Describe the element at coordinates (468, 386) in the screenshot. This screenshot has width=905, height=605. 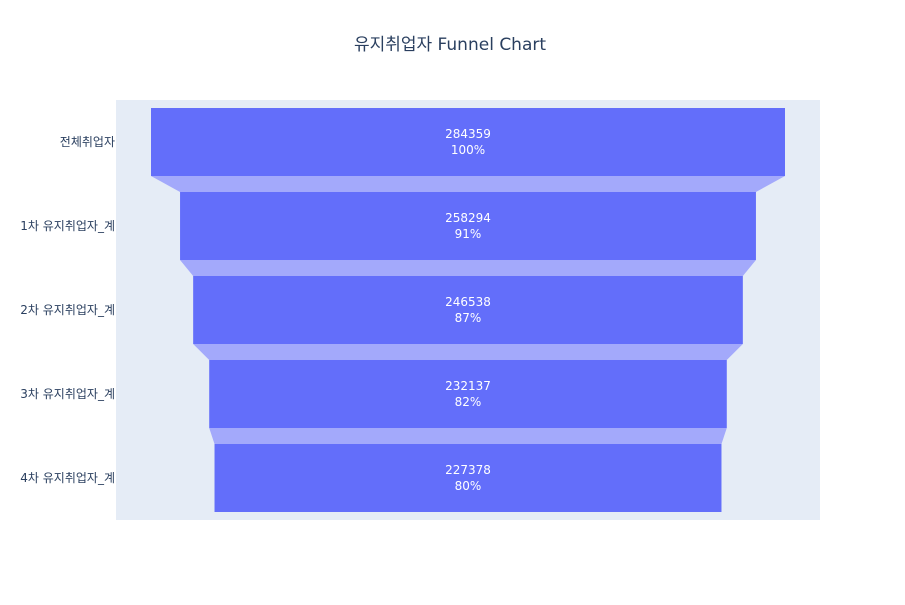
I see `bar-value-label: 232137` at that location.